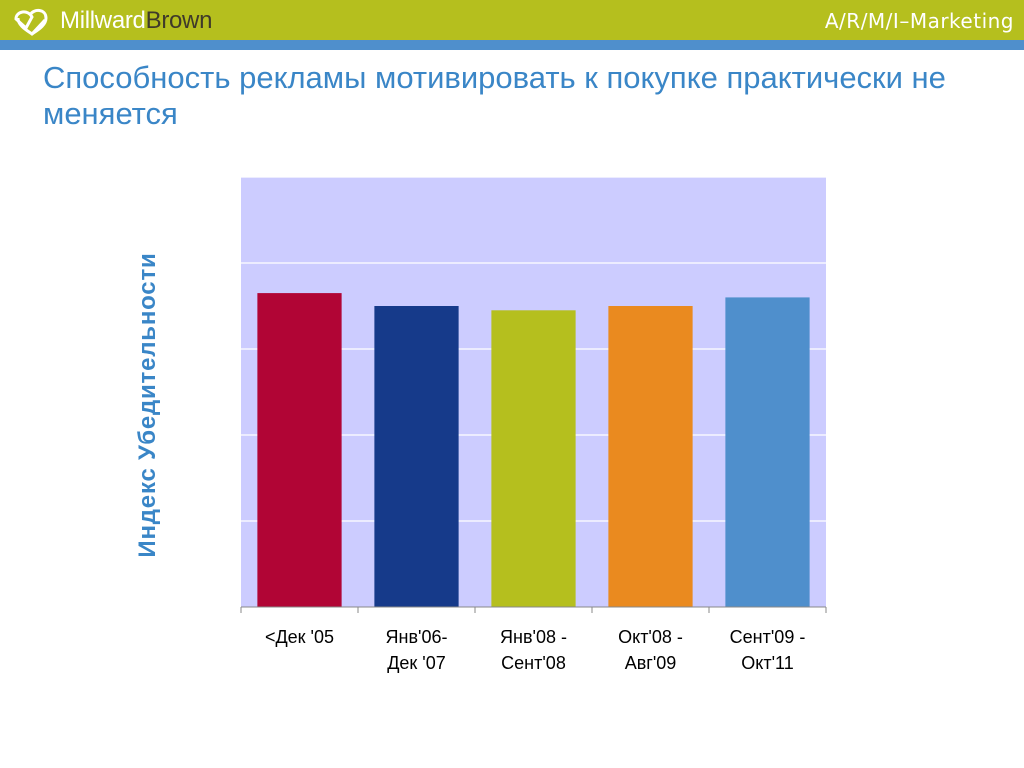  Describe the element at coordinates (417, 637) in the screenshot. I see `x-tick-label-line: Янв'06-` at that location.